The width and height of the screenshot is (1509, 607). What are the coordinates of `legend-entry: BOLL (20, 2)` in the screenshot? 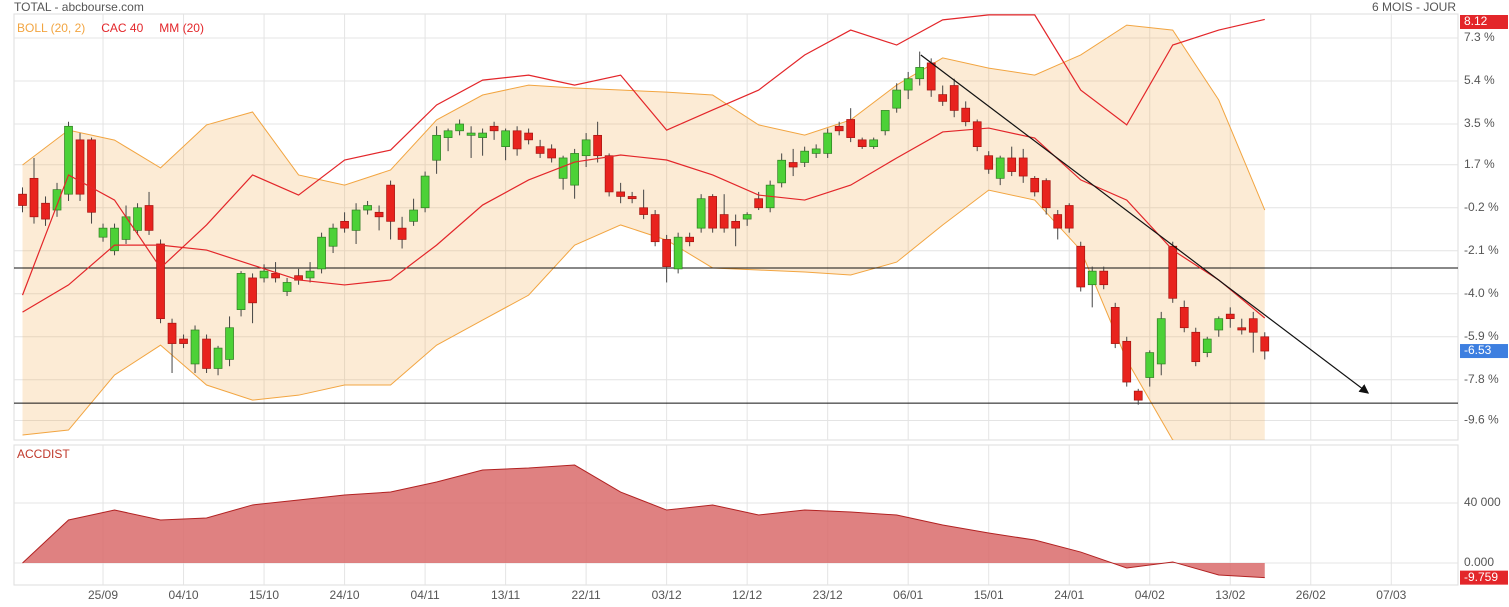 It's located at (51, 28).